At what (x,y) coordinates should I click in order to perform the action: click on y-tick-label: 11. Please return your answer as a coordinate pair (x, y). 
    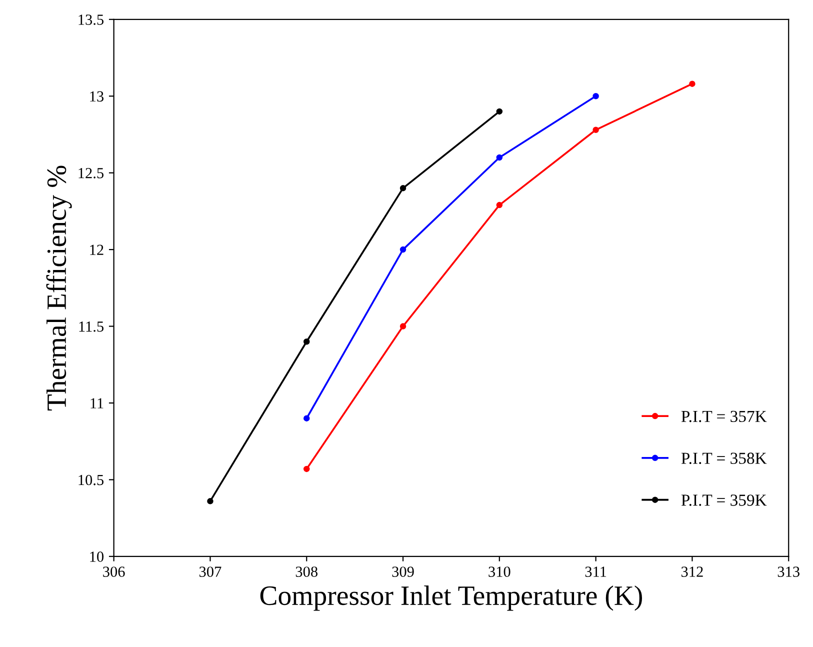
    Looking at the image, I should click on (97, 403).